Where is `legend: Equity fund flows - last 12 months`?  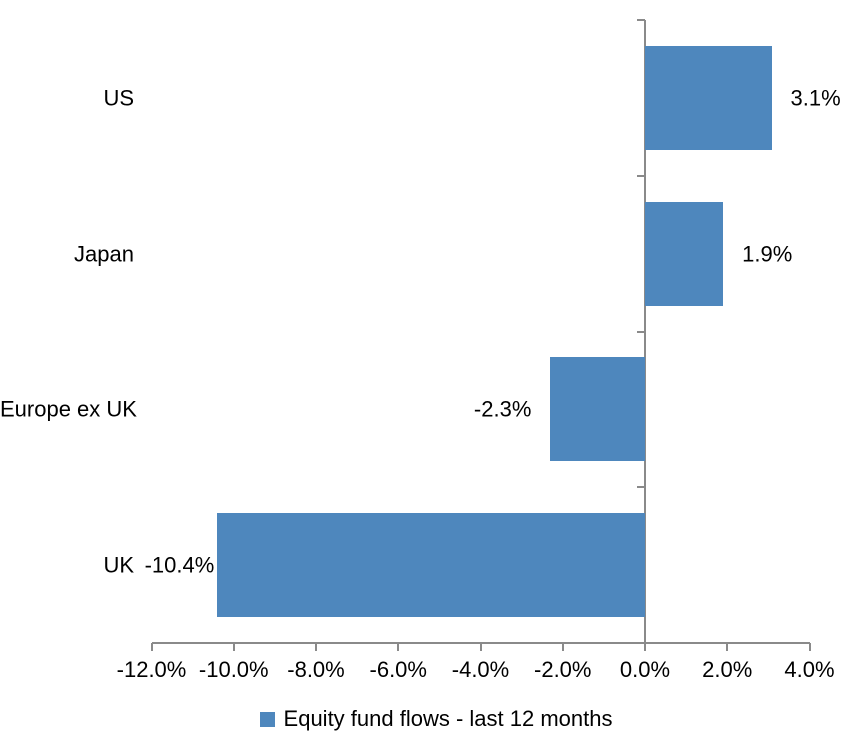
legend: Equity fund flows - last 12 months is located at coordinates (436, 719).